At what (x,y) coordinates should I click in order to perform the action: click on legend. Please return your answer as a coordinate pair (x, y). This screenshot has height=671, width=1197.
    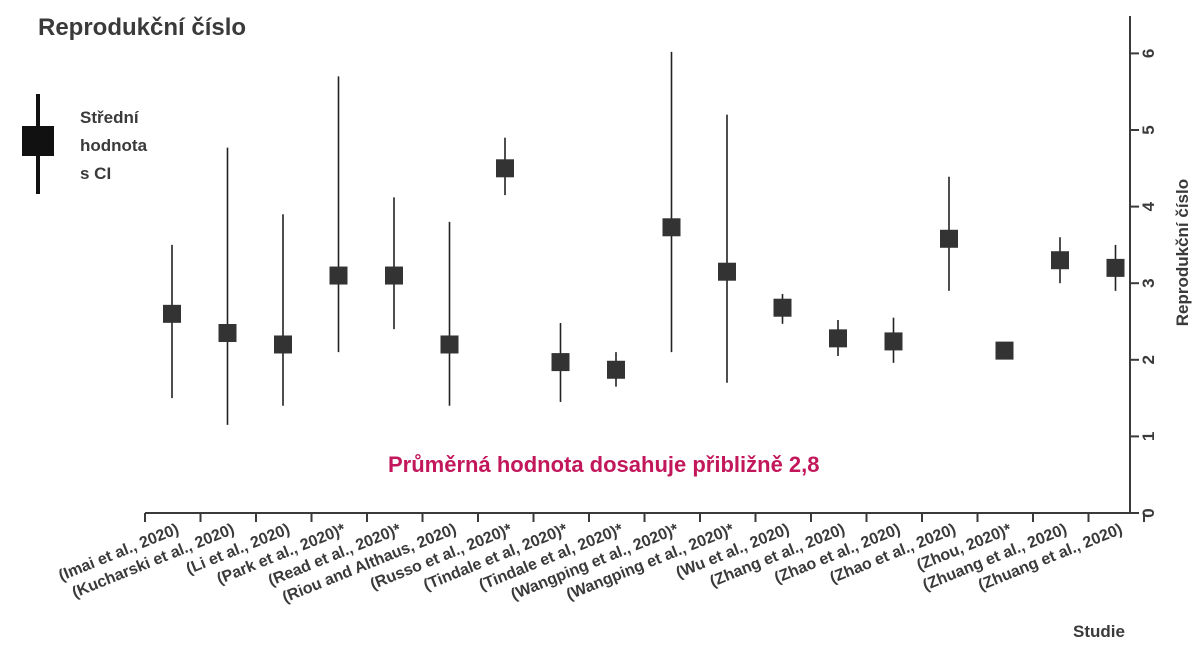
    Looking at the image, I should click on (38, 144).